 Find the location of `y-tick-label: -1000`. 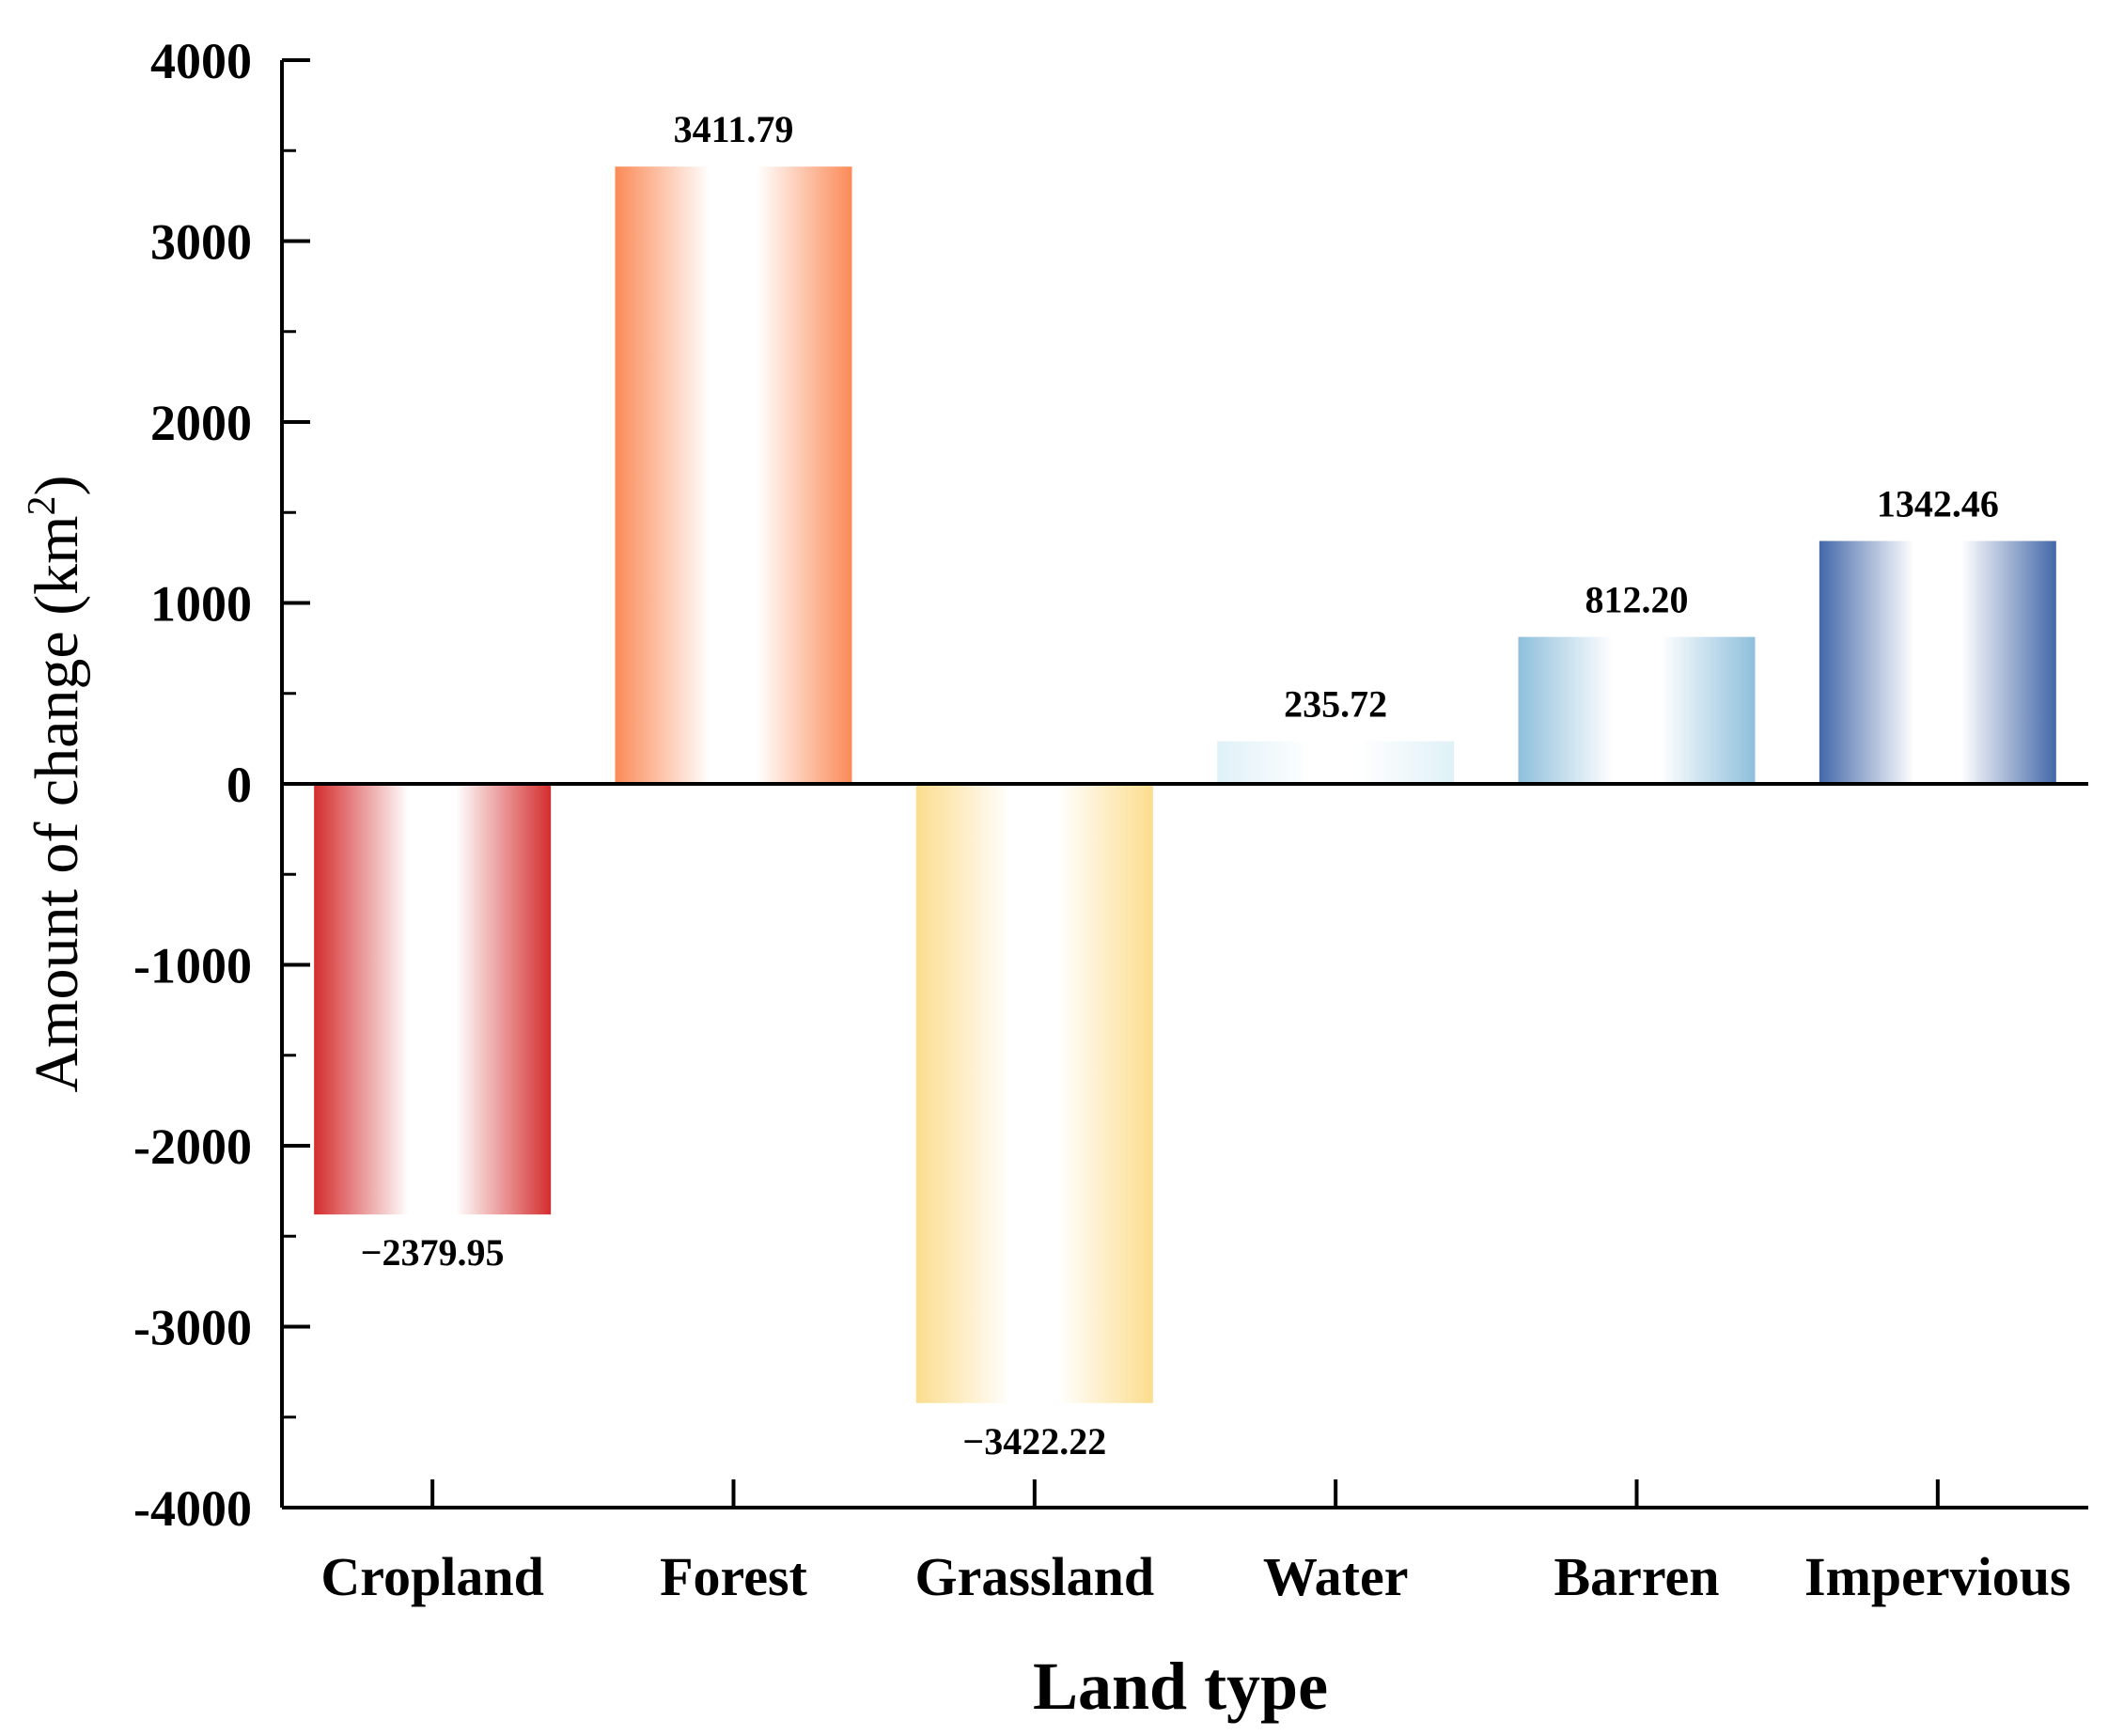

y-tick-label: -1000 is located at coordinates (192, 966).